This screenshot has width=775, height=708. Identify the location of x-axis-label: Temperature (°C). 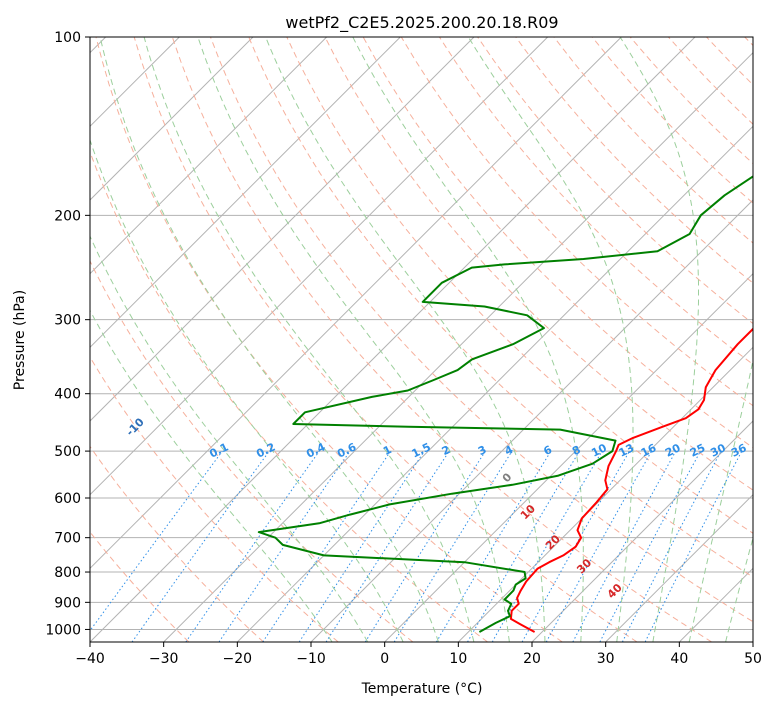
(422, 689).